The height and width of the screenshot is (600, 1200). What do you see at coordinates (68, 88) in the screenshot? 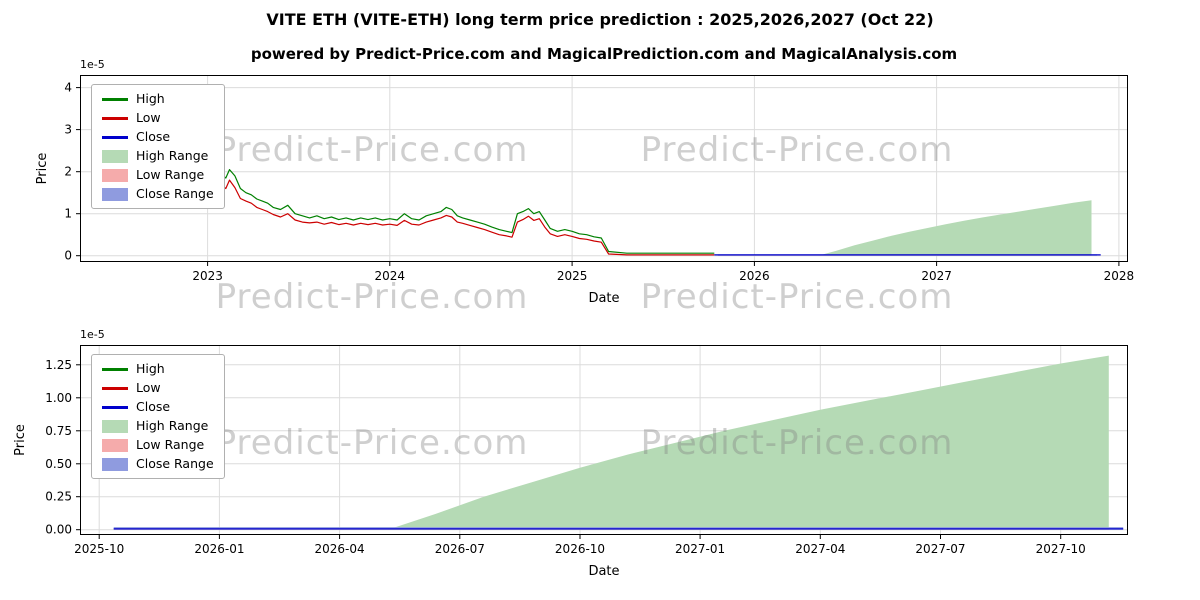
I see `y-tick-label: 4` at bounding box center [68, 88].